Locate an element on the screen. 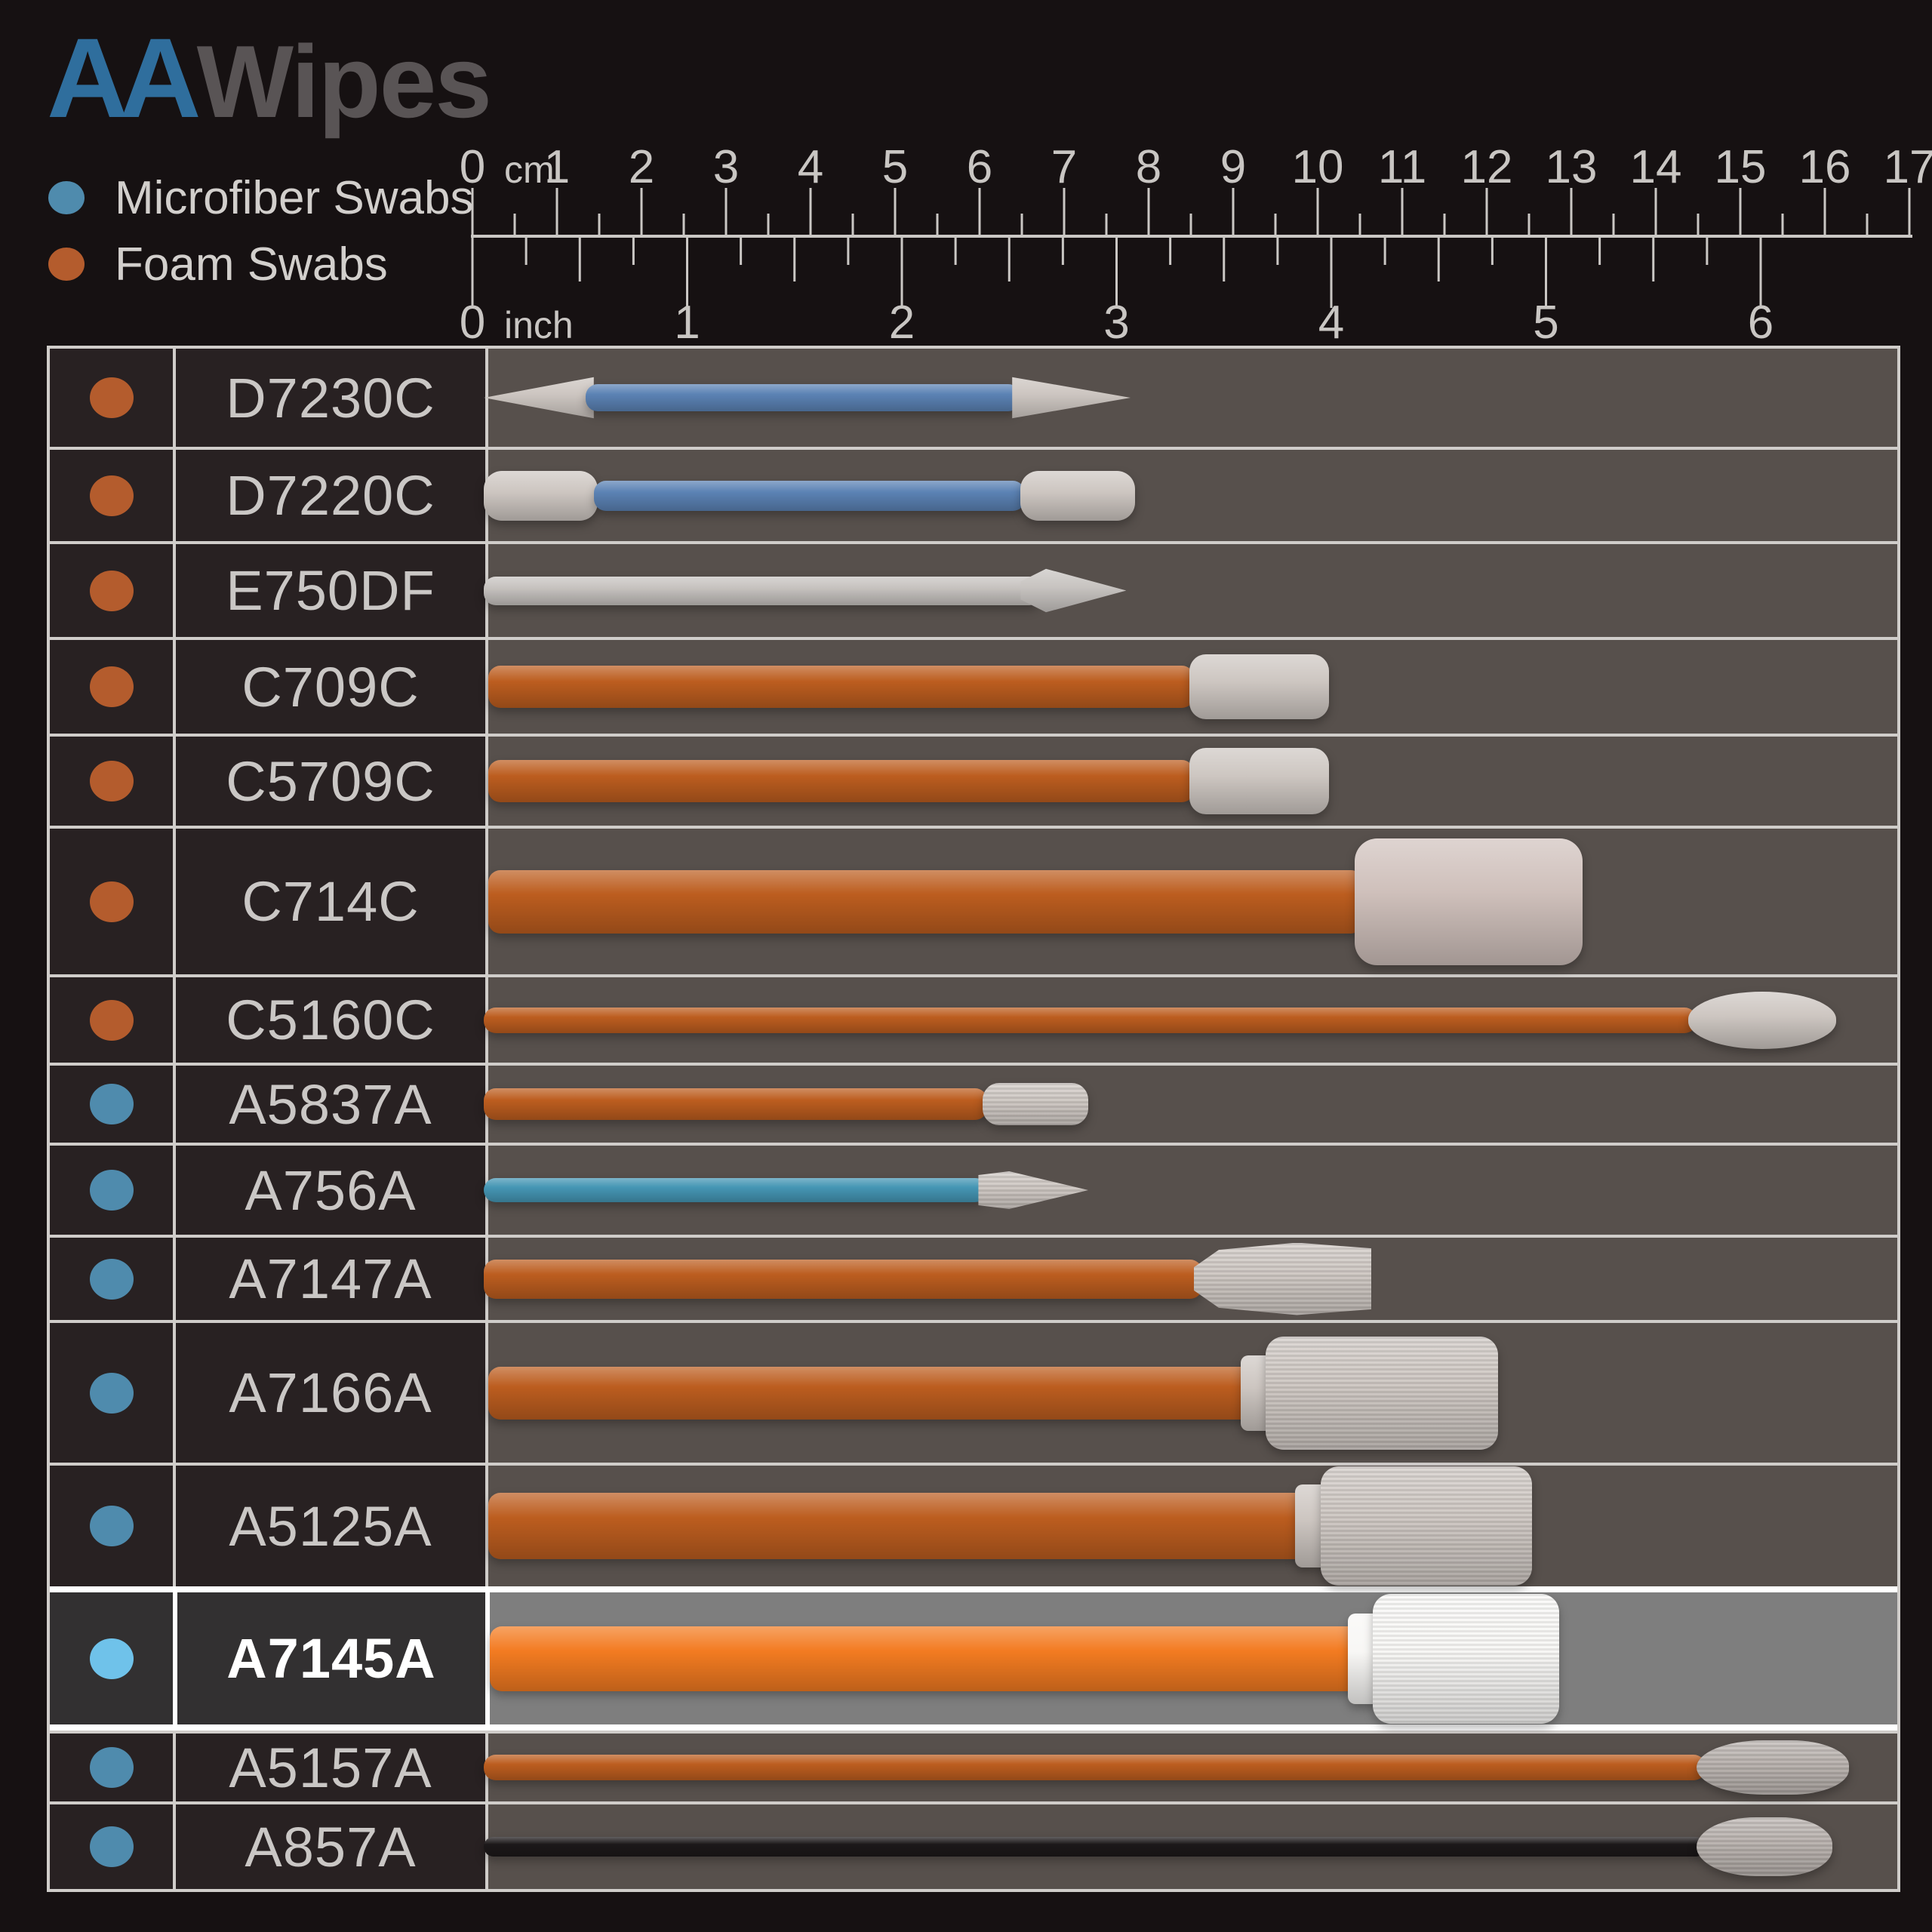  table-row-A857A: A857A is located at coordinates (973, 1845).